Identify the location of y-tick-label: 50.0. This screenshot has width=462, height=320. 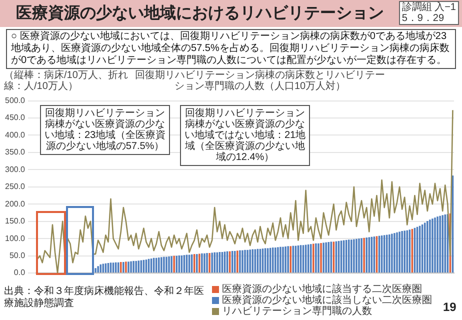
(17, 255).